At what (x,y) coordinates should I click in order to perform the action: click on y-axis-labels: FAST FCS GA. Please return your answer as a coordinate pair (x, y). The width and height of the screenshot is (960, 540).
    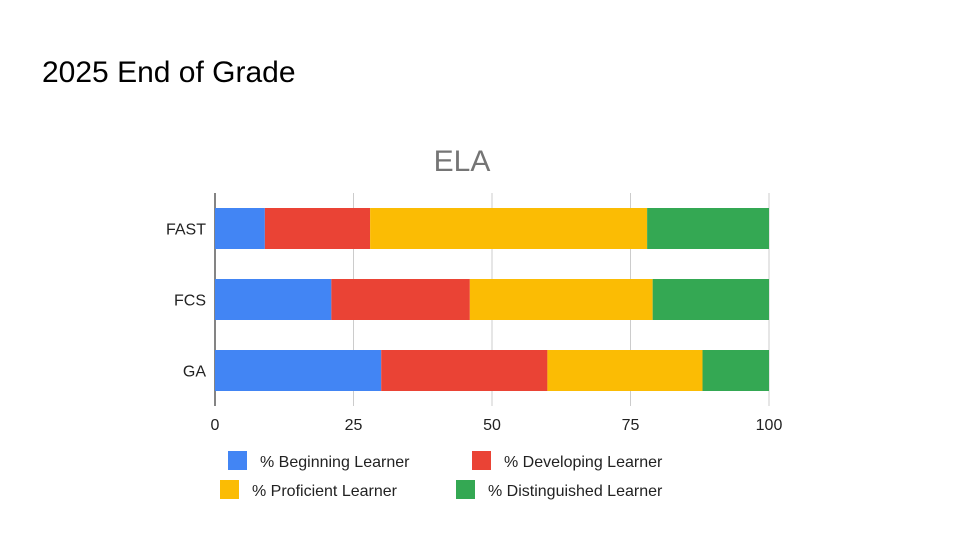
    Looking at the image, I should click on (186, 301).